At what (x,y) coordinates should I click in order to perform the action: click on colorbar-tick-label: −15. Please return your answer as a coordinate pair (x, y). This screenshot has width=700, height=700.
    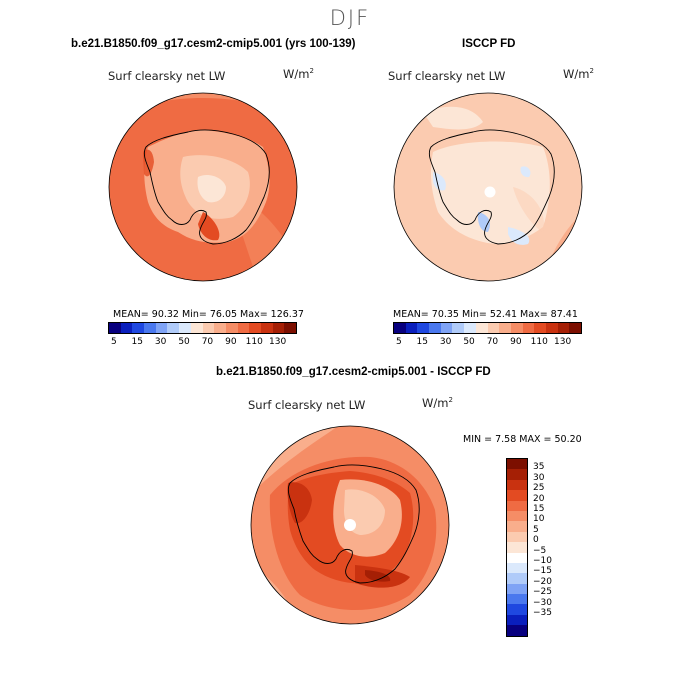
    Looking at the image, I should click on (542, 571).